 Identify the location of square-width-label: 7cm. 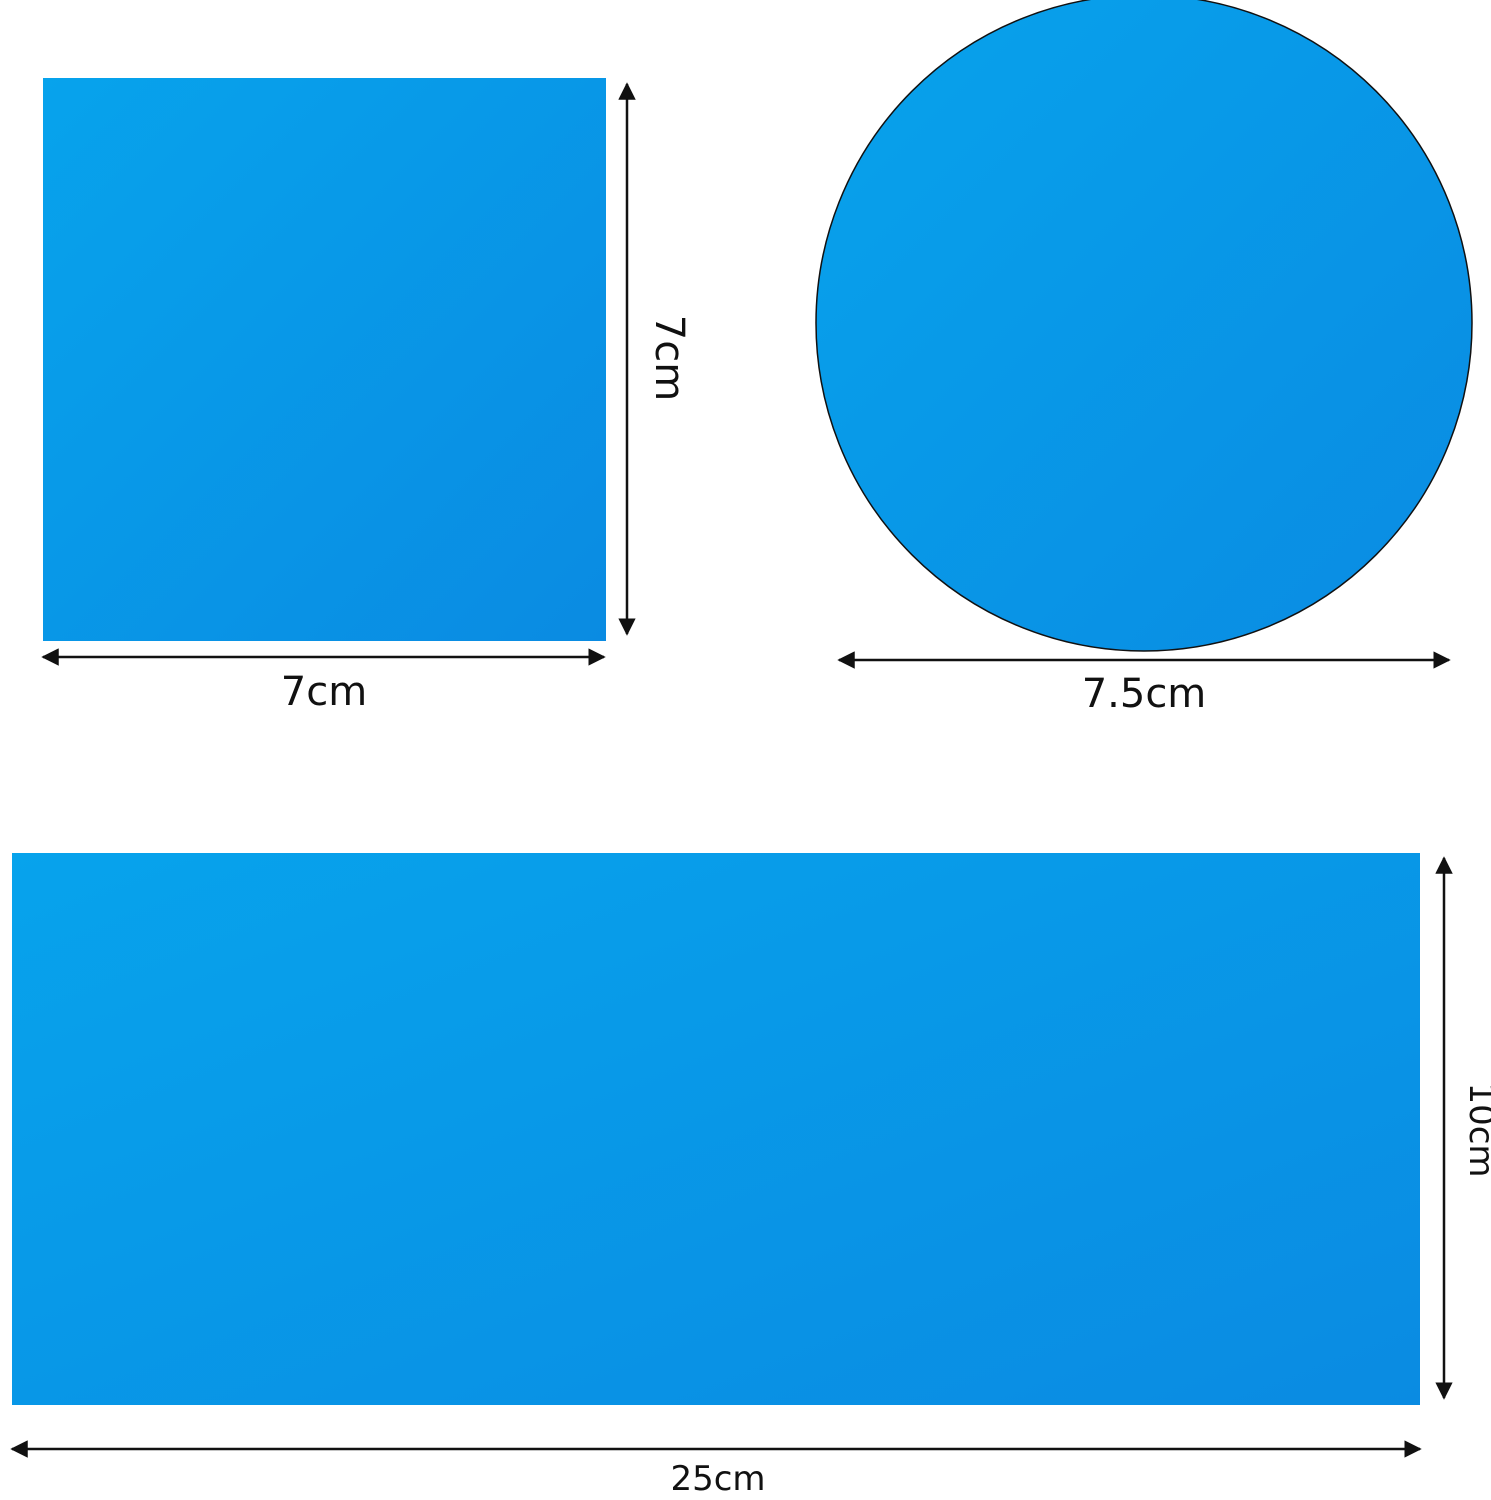
(324, 692).